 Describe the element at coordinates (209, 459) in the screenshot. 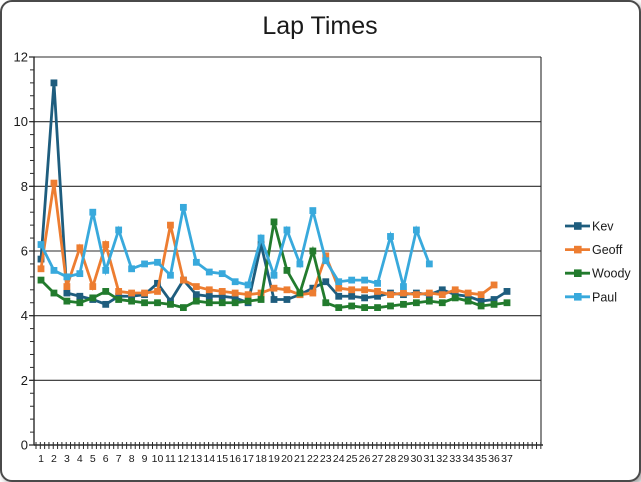

I see `x-axis-tick-label: 14` at that location.